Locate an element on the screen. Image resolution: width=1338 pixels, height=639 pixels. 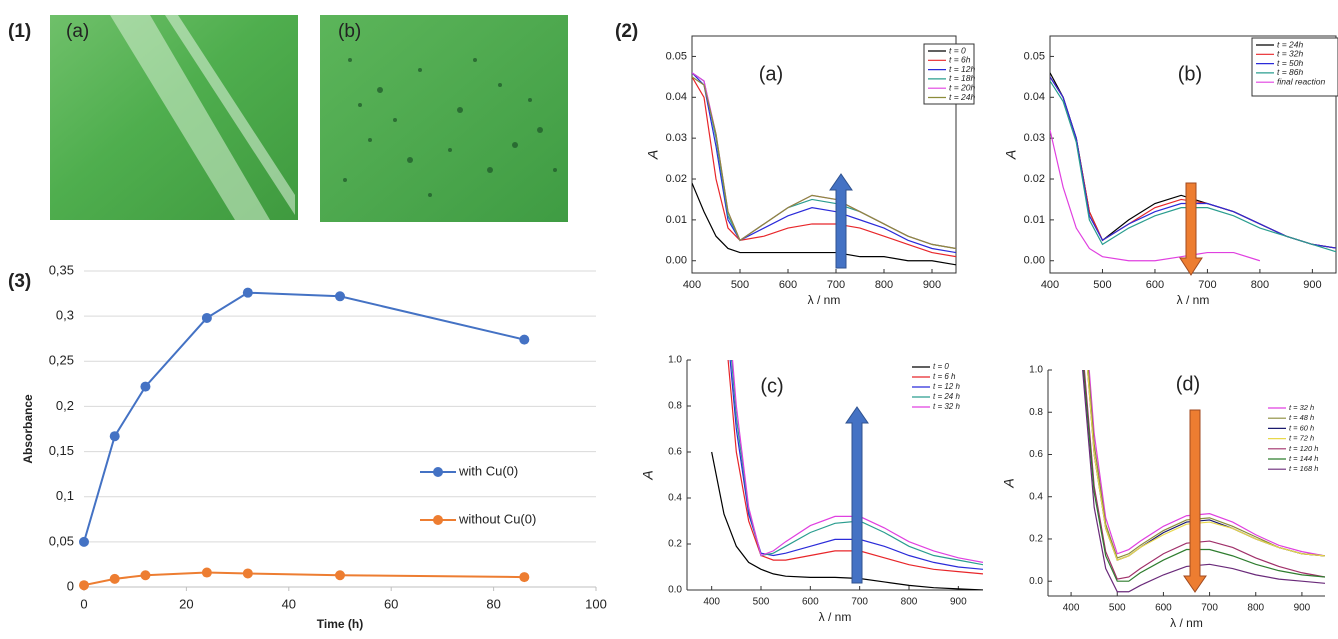
legend-label: t = 60 h is located at coordinates (1301, 427).